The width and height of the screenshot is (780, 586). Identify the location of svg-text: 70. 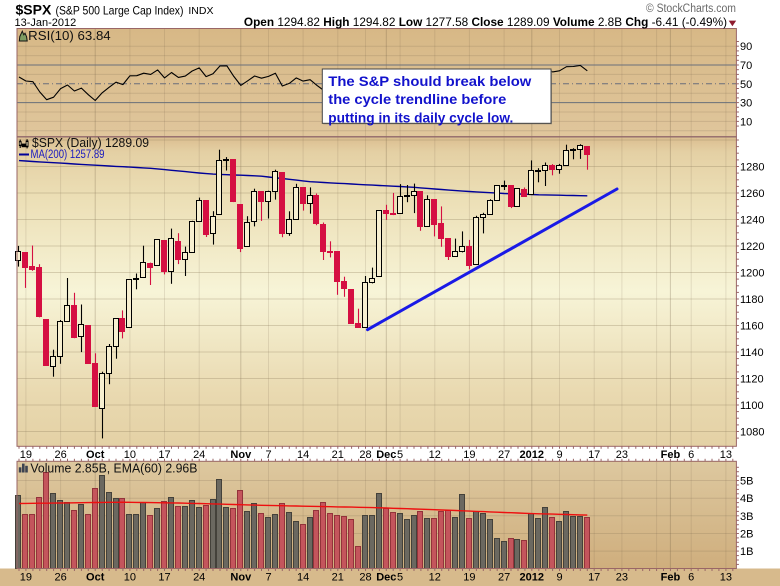
(746, 66).